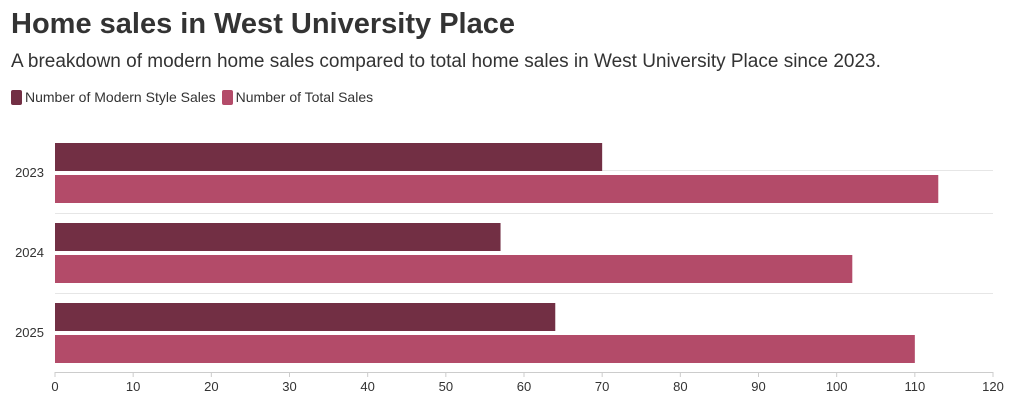 The height and width of the screenshot is (407, 1020). What do you see at coordinates (54, 386) in the screenshot?
I see `x-tick-label: 0` at bounding box center [54, 386].